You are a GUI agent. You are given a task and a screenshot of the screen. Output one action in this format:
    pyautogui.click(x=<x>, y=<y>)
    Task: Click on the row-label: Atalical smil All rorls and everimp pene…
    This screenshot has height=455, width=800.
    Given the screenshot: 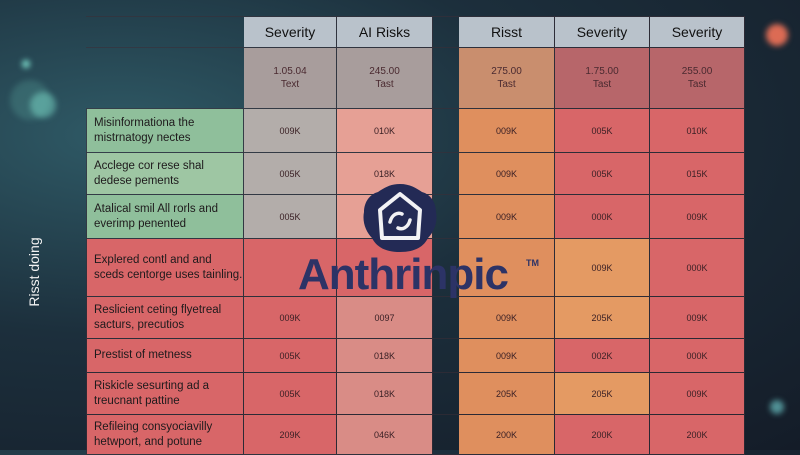 What is the action you would take?
    pyautogui.click(x=165, y=216)
    